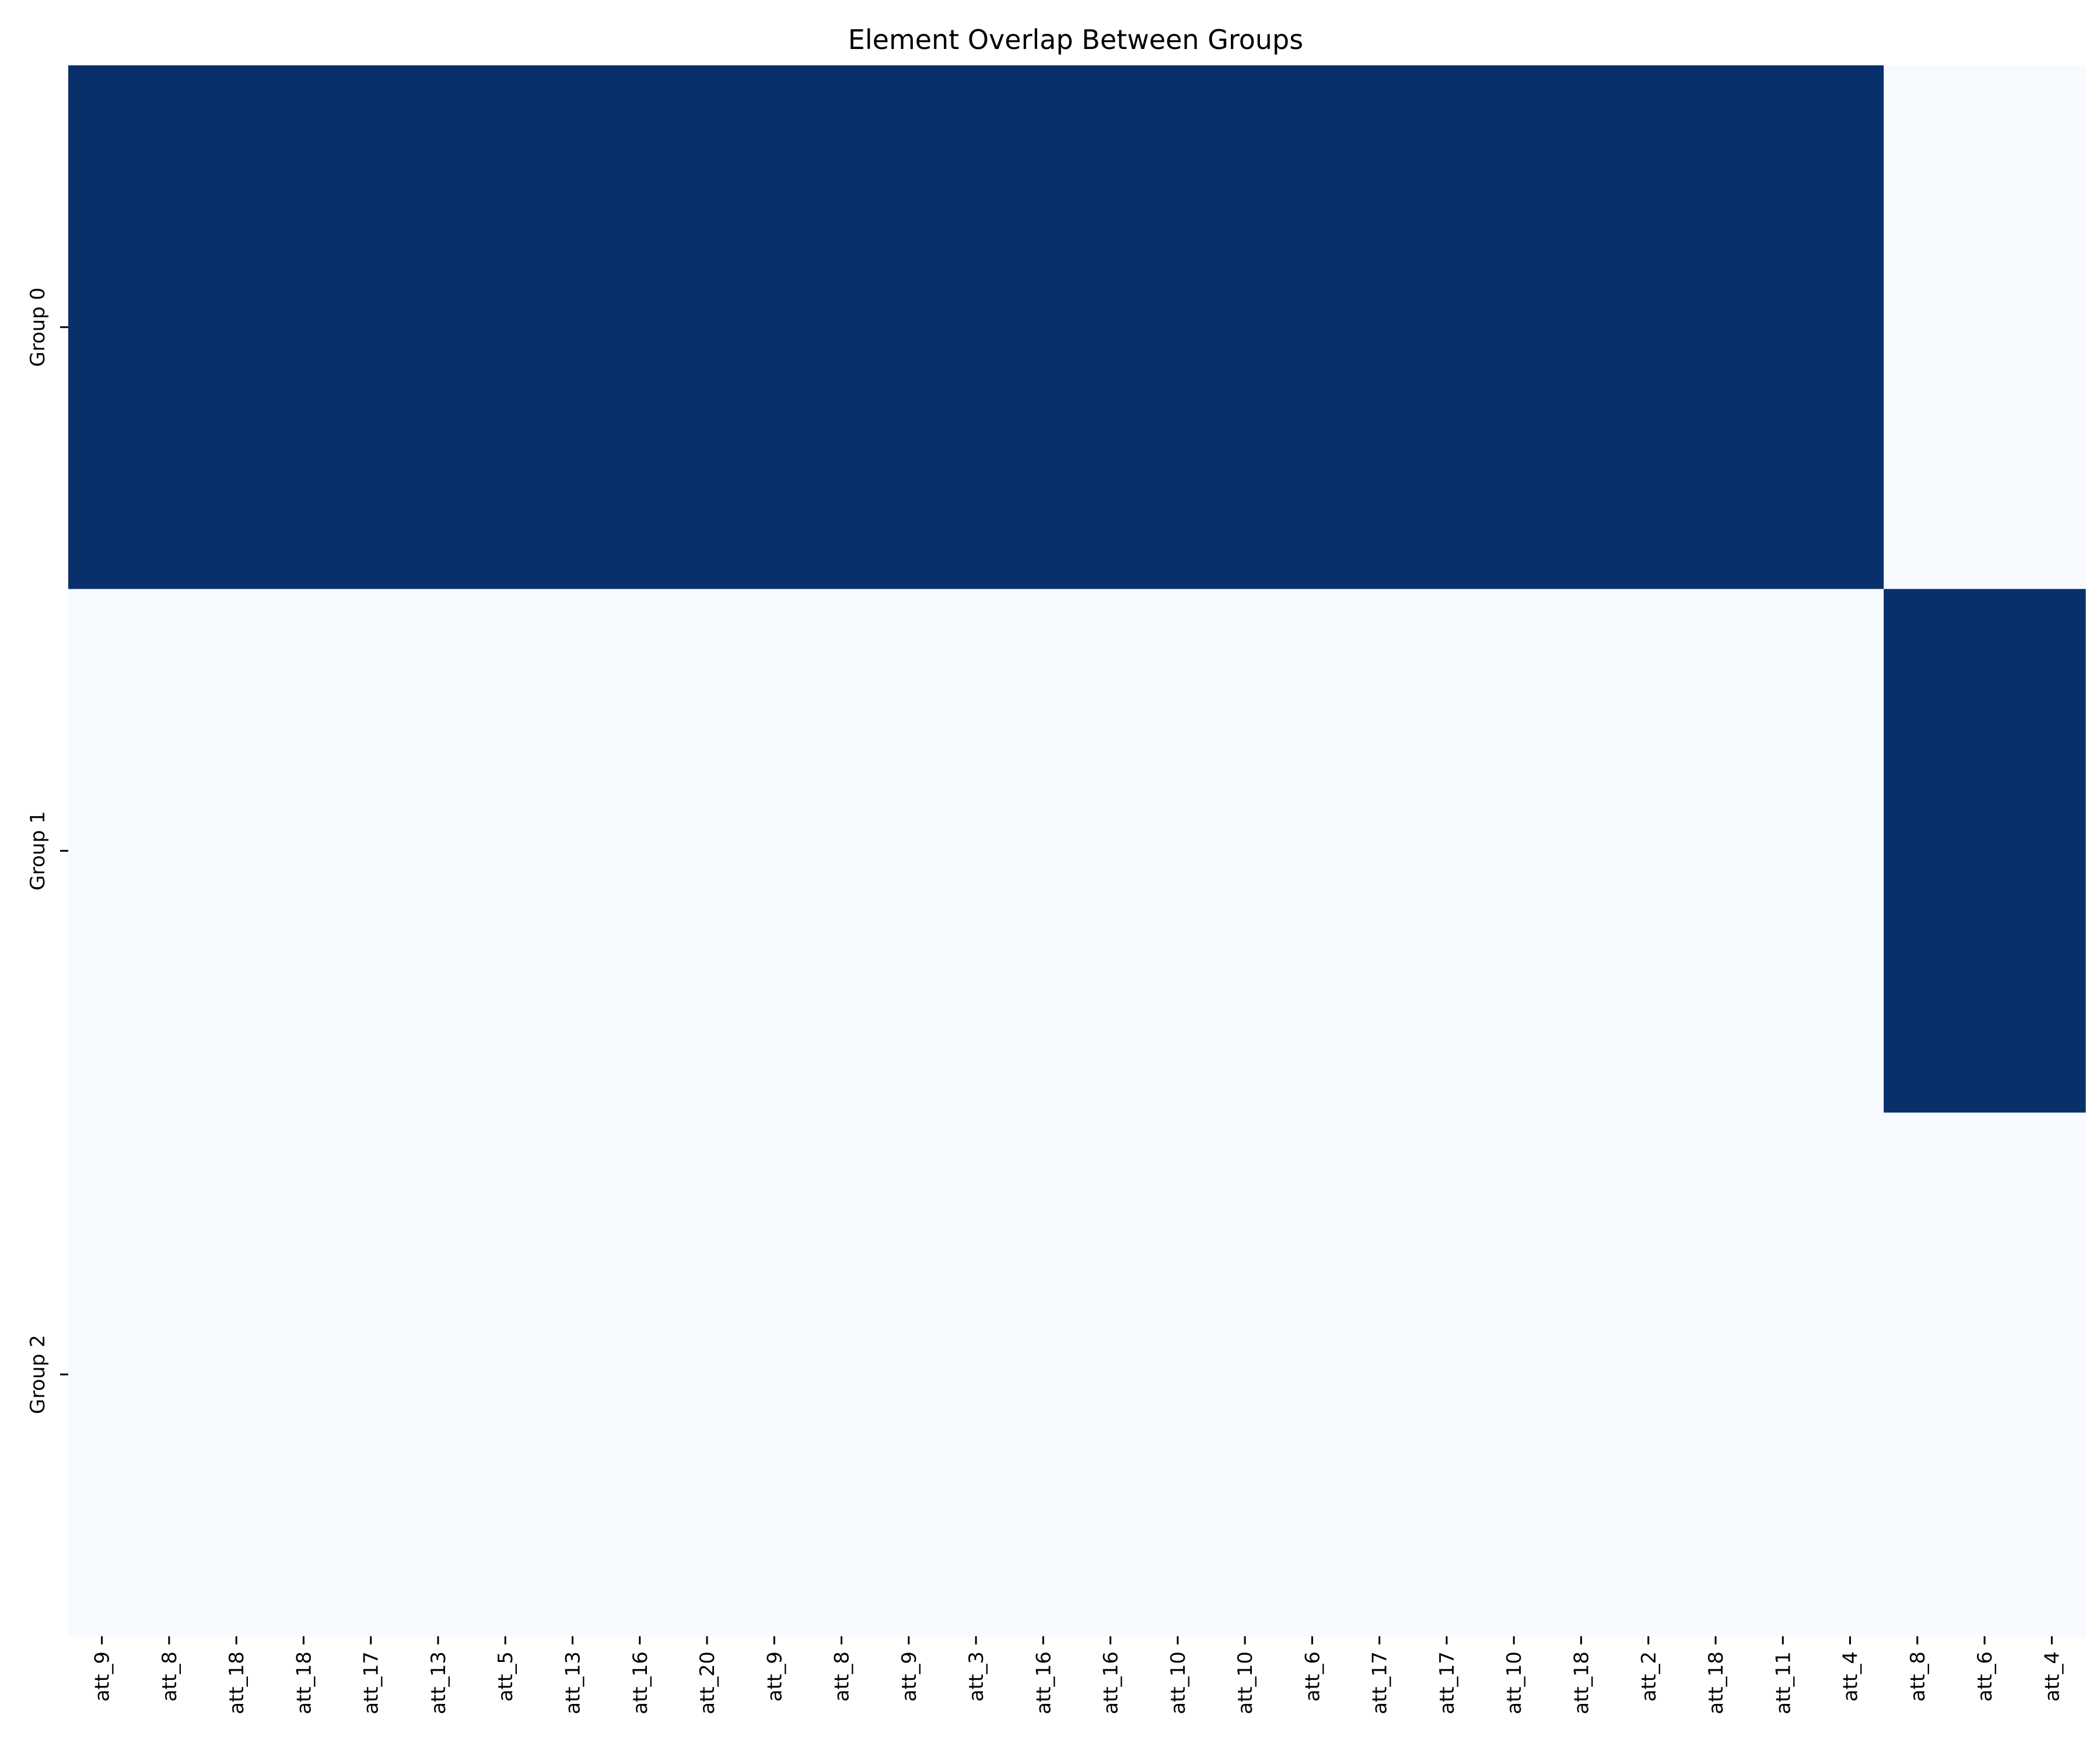 The image size is (2100, 1750). What do you see at coordinates (38, 1374) in the screenshot?
I see `y-tick-label: Group 2` at bounding box center [38, 1374].